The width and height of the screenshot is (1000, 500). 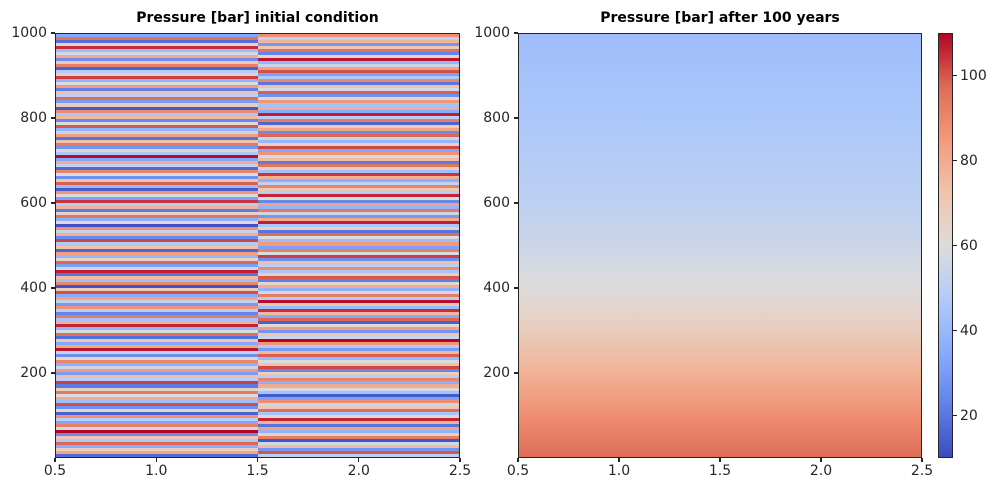 What do you see at coordinates (33, 118) in the screenshot?
I see `y-tick-label: 800` at bounding box center [33, 118].